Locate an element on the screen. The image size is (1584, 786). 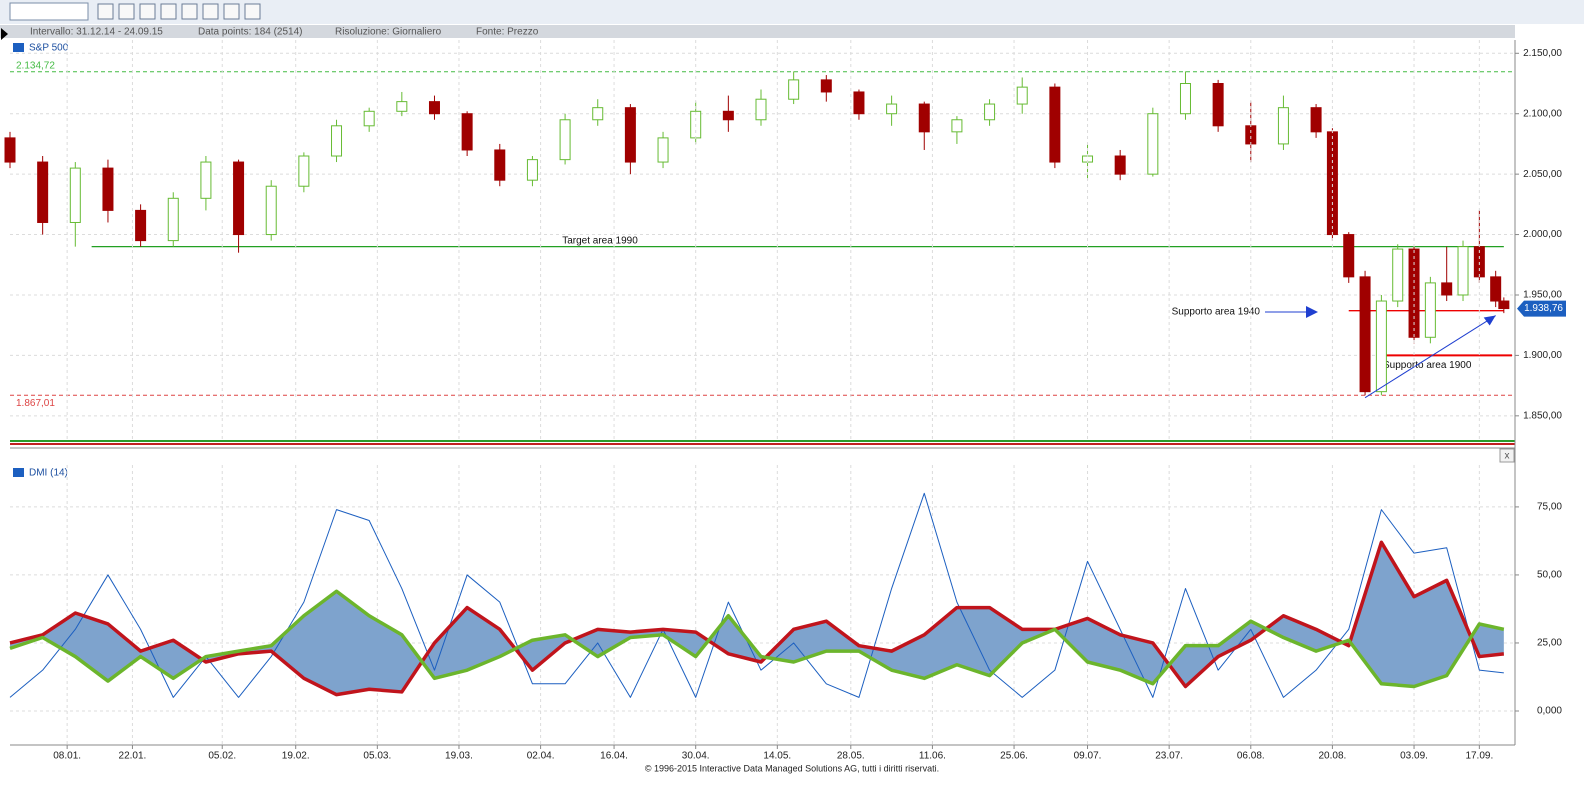
close-button is located at coordinates (1507, 455).